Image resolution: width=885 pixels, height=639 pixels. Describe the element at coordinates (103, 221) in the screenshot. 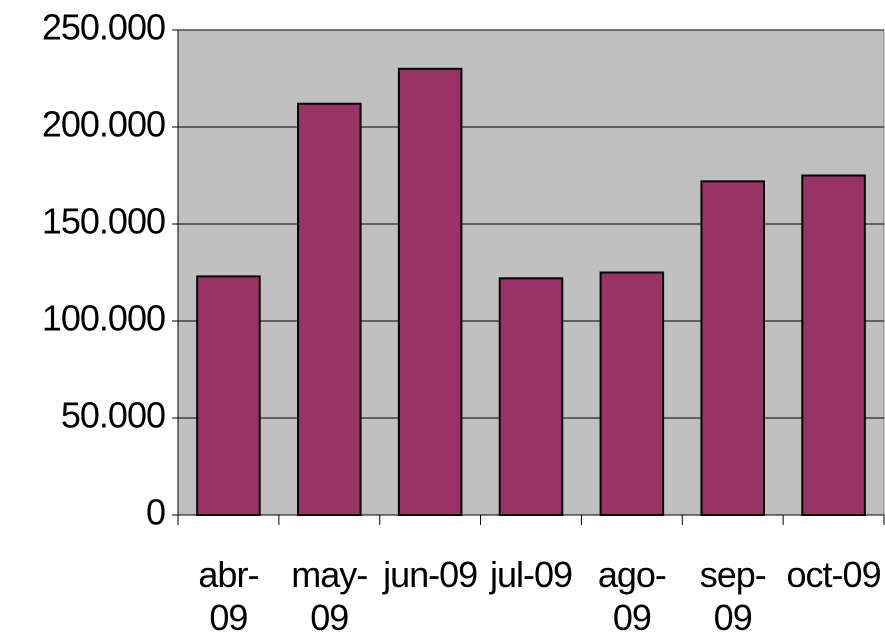

I see `y-tick-label: 150.000` at that location.